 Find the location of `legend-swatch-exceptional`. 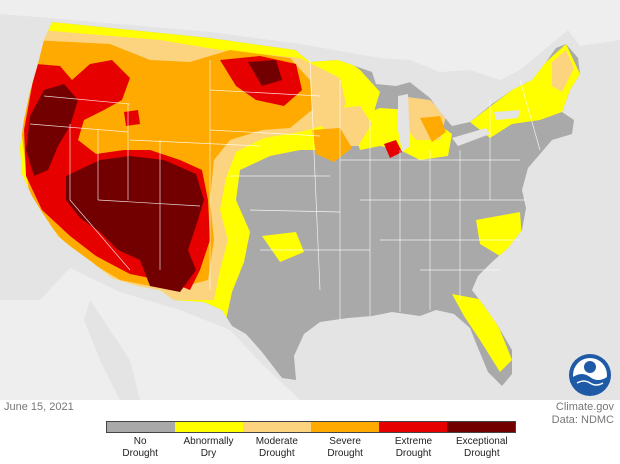

legend-swatch-exceptional is located at coordinates (481, 427).